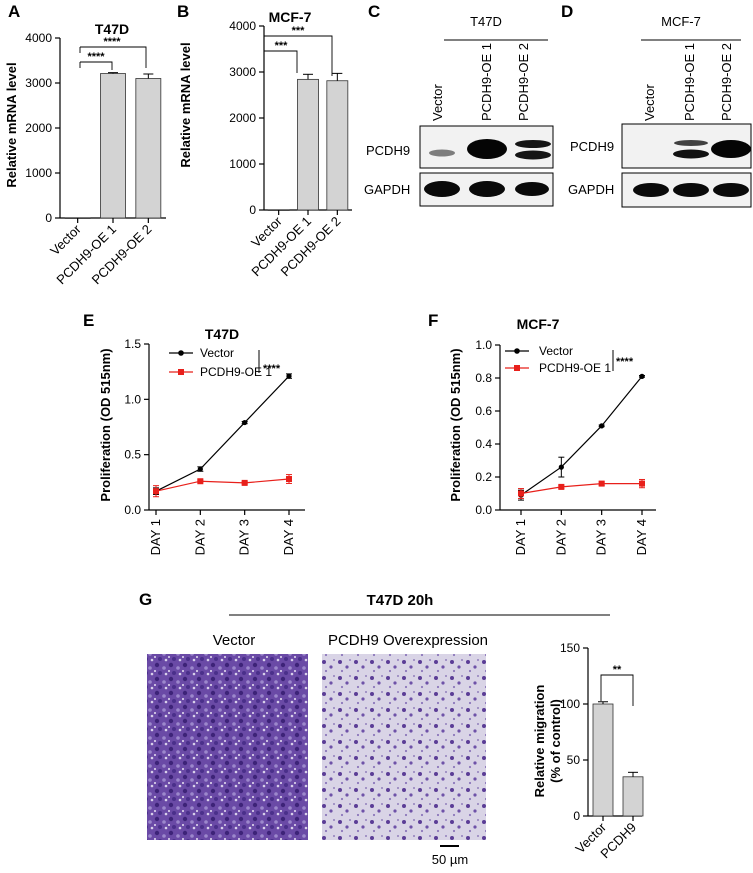  I want to click on panel-c-band-3b, so click(533, 155).